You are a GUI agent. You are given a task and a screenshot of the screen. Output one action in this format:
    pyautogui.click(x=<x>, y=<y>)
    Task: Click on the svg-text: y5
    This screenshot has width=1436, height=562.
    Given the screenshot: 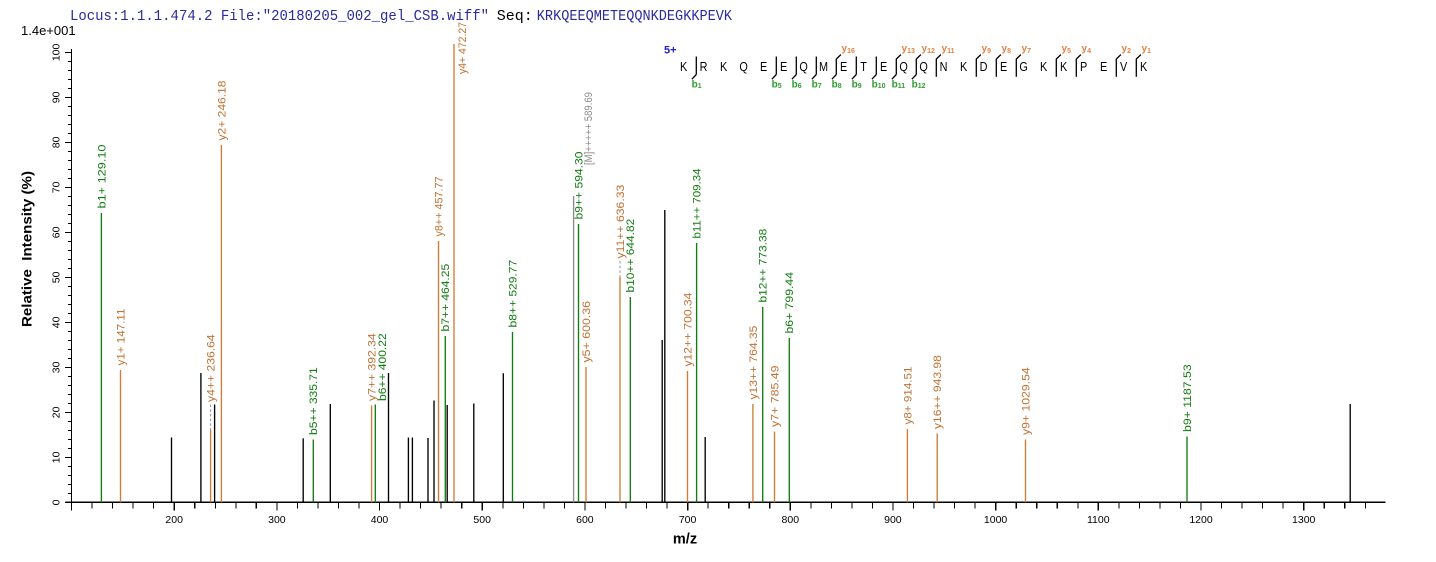 What is the action you would take?
    pyautogui.click(x=1067, y=50)
    